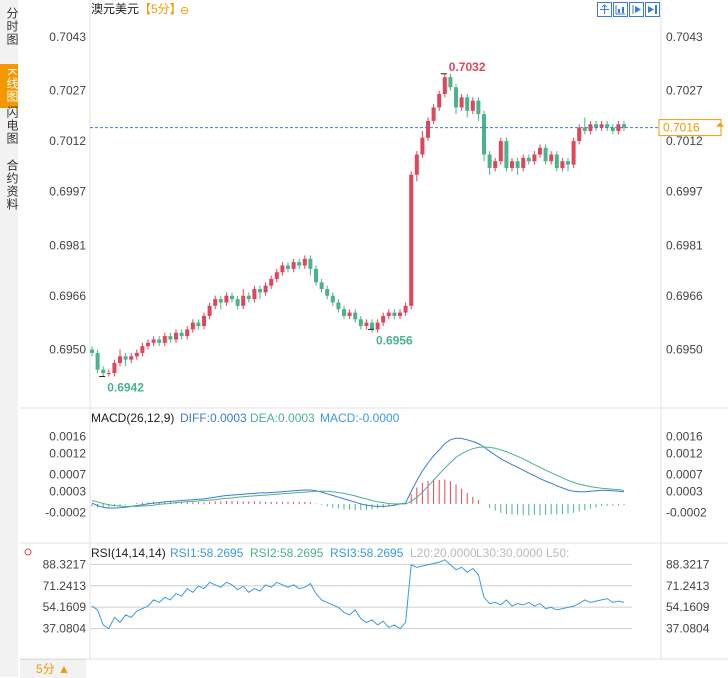 Image resolution: width=728 pixels, height=678 pixels. What do you see at coordinates (9, 86) in the screenshot?
I see `tab-kline: K线图` at bounding box center [9, 86].